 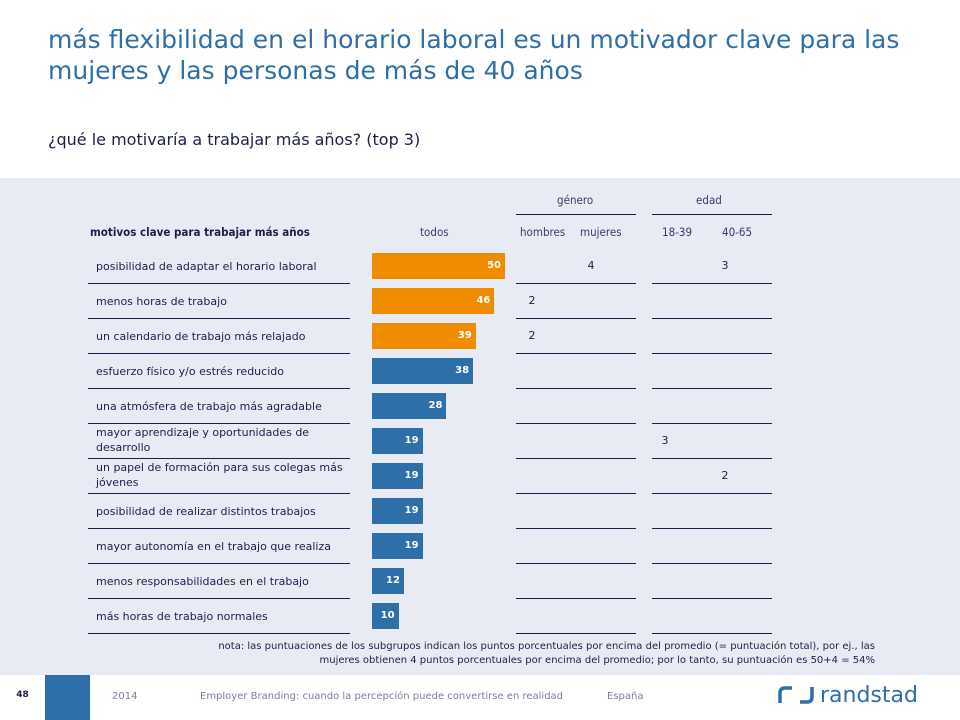 I want to click on footer, so click(x=480, y=697).